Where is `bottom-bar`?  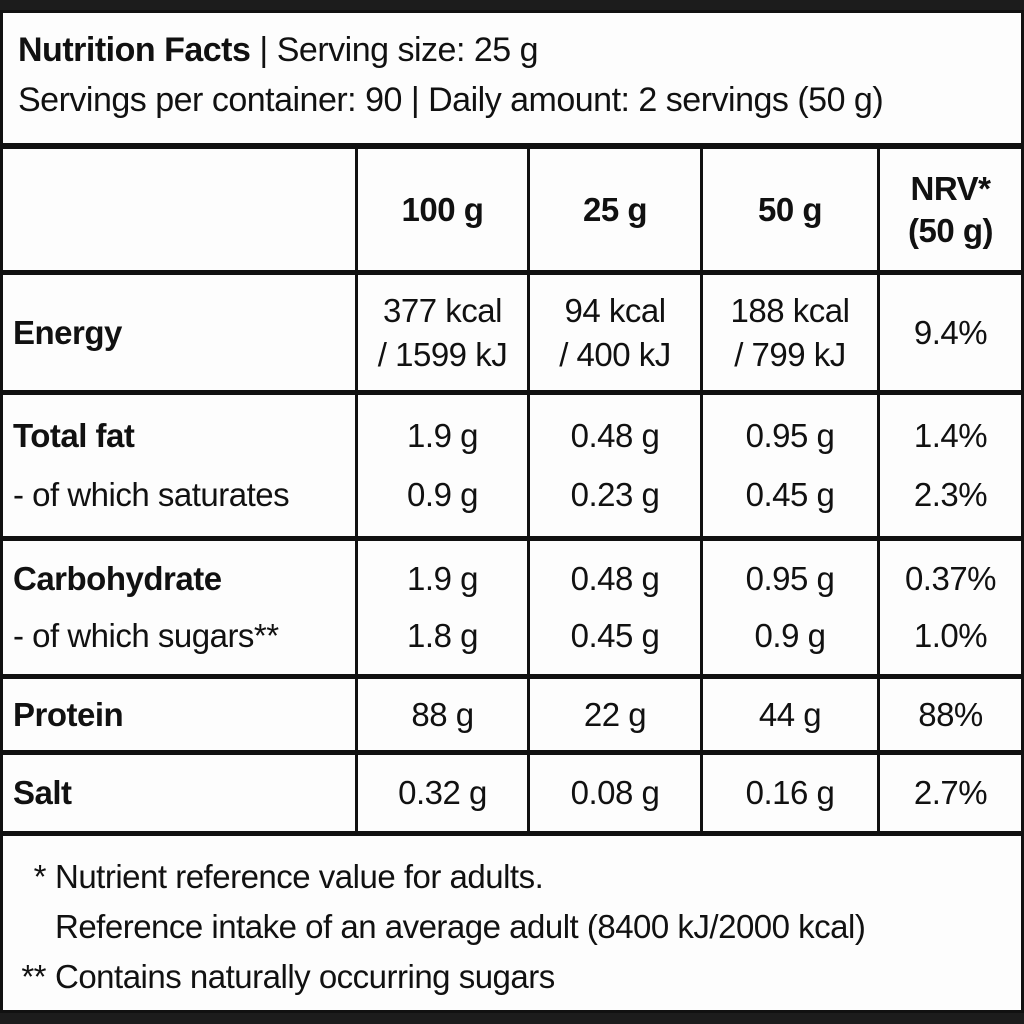
bottom-bar is located at coordinates (512, 1018).